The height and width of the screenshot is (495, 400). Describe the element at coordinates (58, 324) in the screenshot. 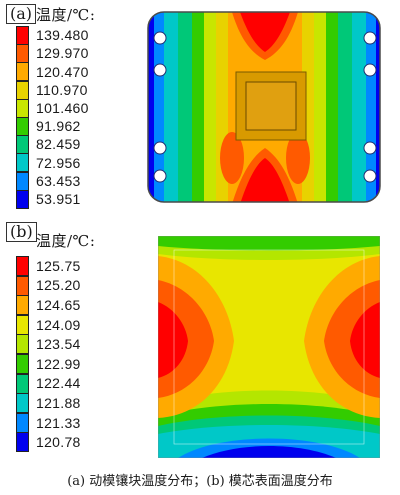

I see `panel-b-legend-label: 124.09` at that location.